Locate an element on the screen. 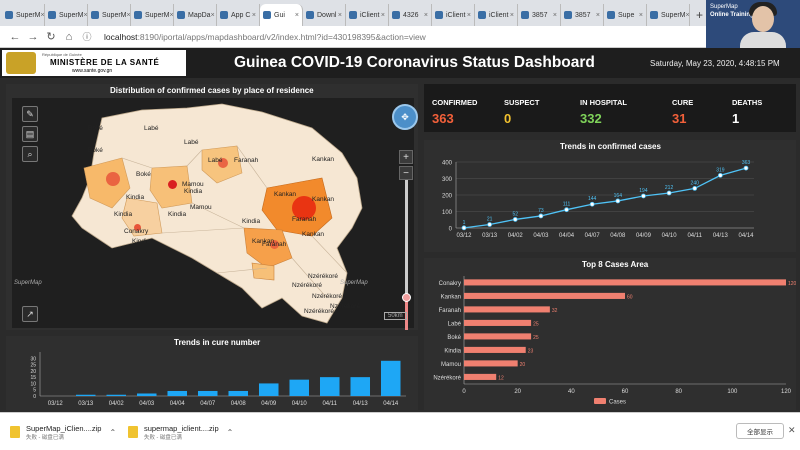  zoom-slider-track is located at coordinates (406, 255).